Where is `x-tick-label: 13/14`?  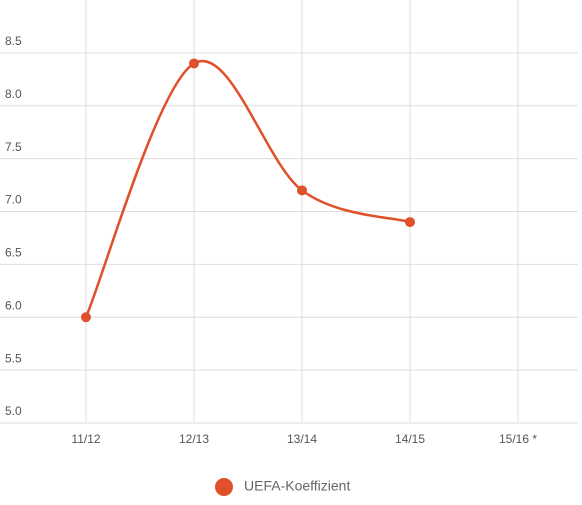
x-tick-label: 13/14 is located at coordinates (302, 439).